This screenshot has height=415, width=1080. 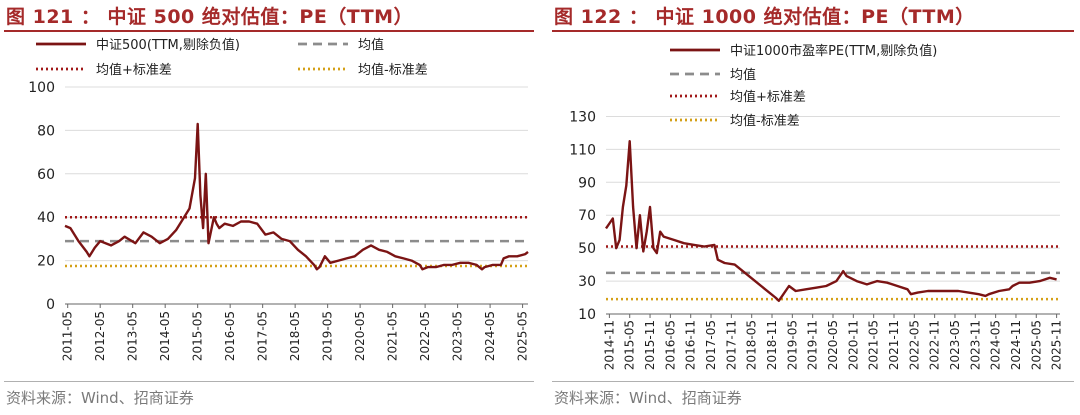 What do you see at coordinates (833, 51) in the screenshot?
I see `legend-label: 中证1000市盈率PE(TTM,剔除负值)` at bounding box center [833, 51].